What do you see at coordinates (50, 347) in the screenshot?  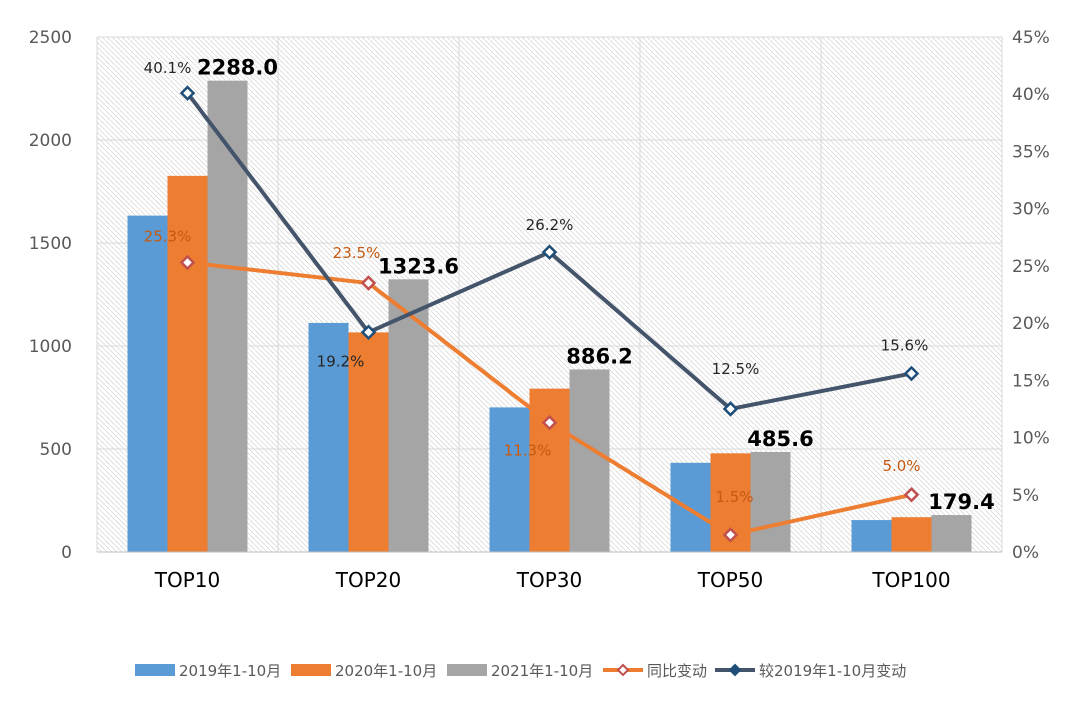 I see `left-tick-label: 1000` at bounding box center [50, 347].